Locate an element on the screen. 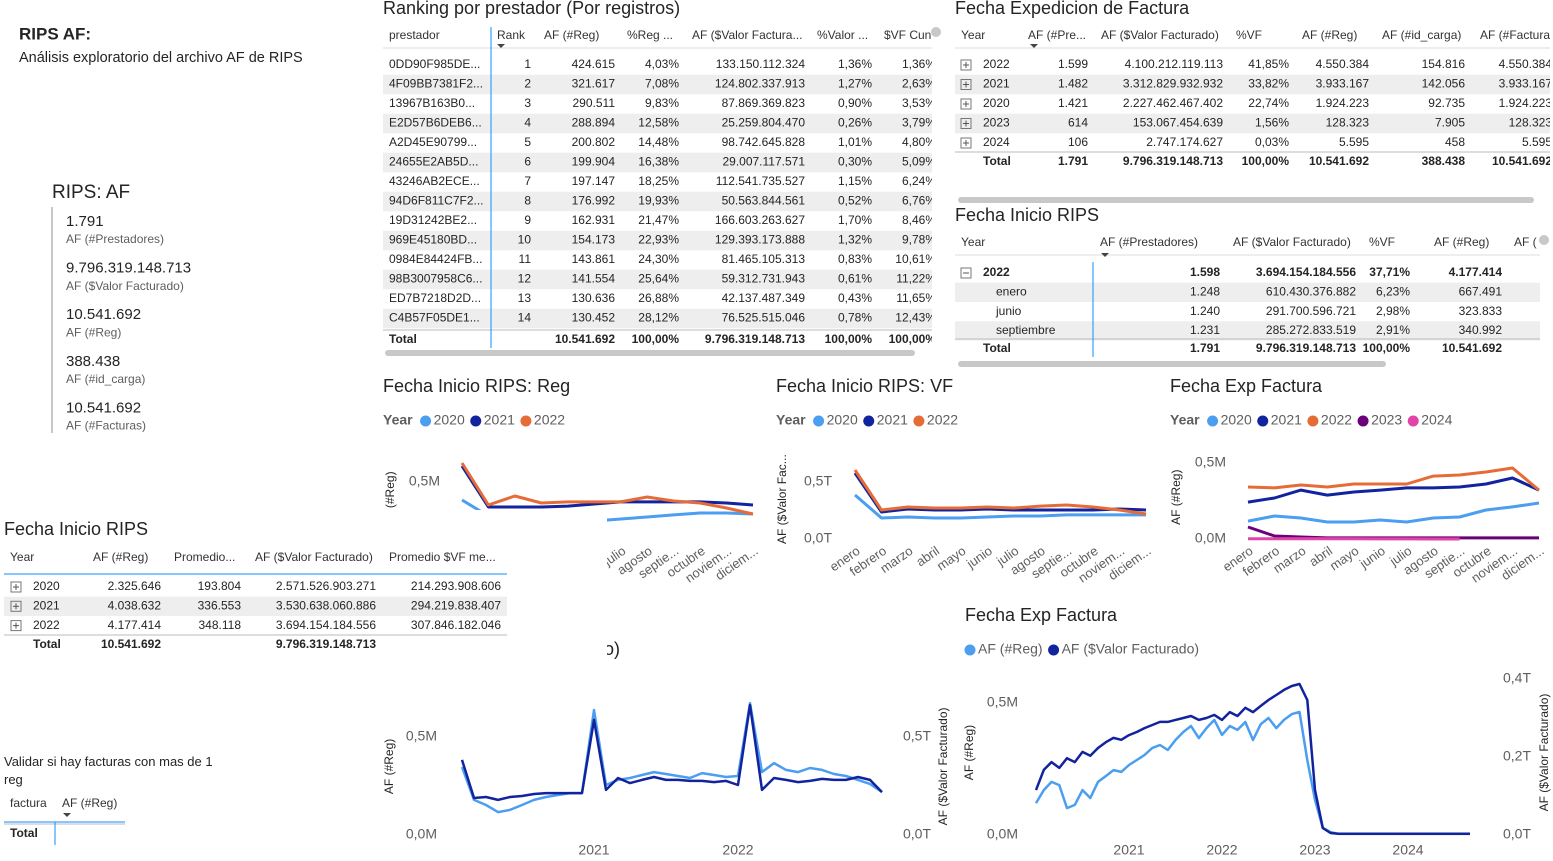 The image size is (1553, 861). cell: 3.530.638.060.886 is located at coordinates (326, 605).